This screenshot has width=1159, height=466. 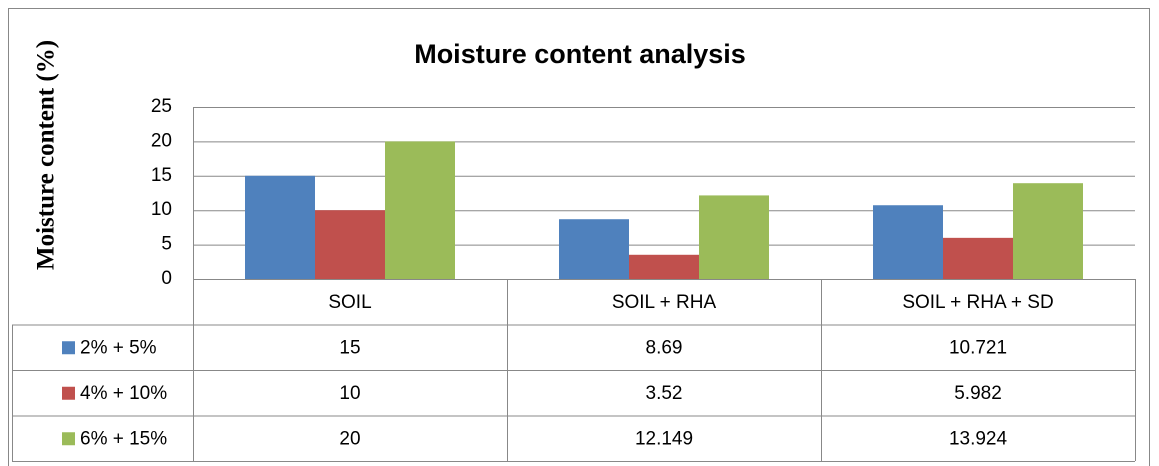 I want to click on table-value: 13.924, so click(x=978, y=438).